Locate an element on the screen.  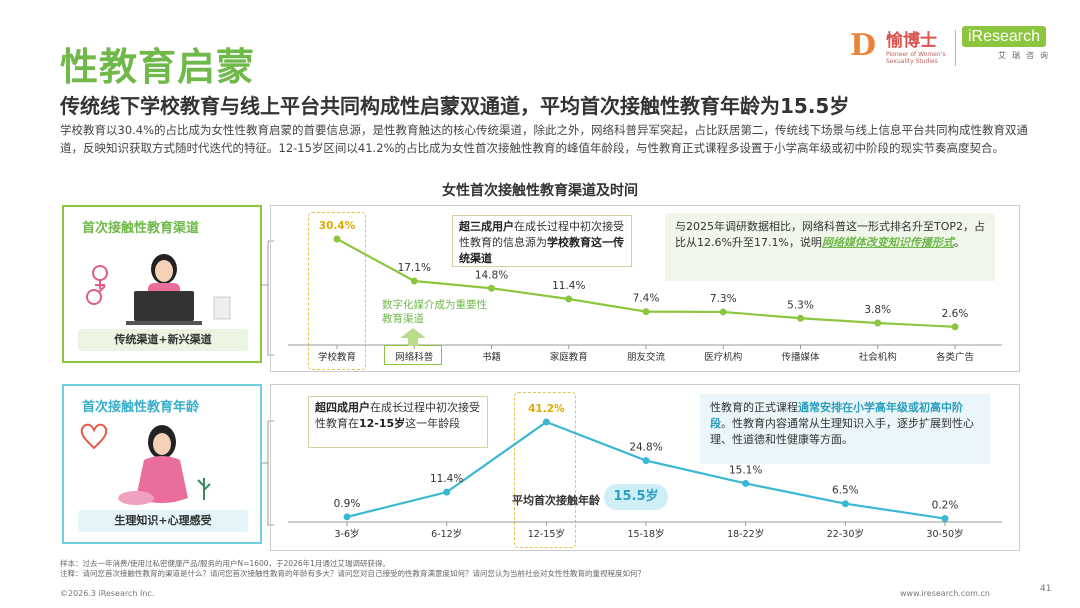
data-label: 7.4% is located at coordinates (646, 299).